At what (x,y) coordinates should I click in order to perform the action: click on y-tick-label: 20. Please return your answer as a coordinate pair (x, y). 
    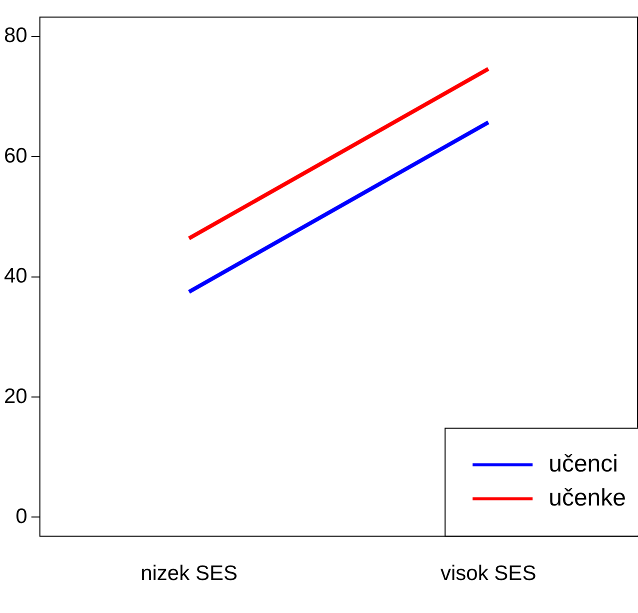
    Looking at the image, I should click on (16, 396).